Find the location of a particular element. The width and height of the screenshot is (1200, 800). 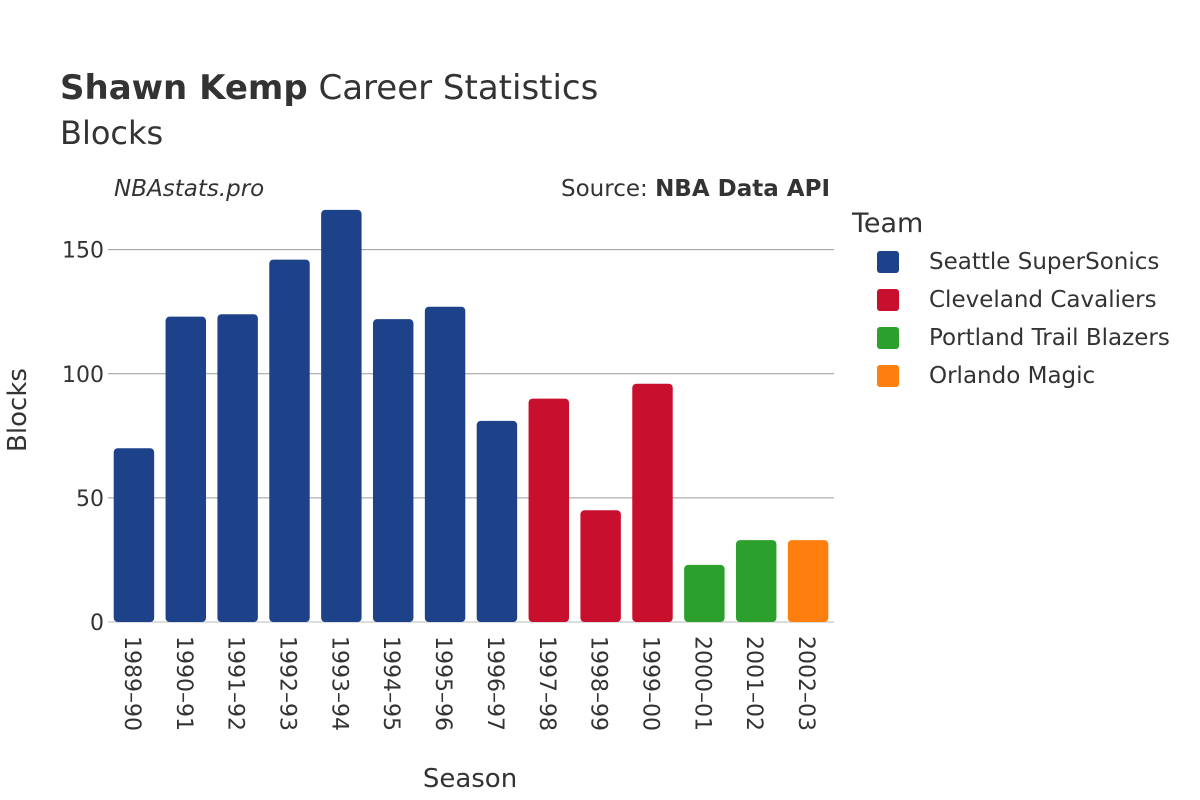

legend-label-seattle: Seattle SuperSonics is located at coordinates (1044, 262).